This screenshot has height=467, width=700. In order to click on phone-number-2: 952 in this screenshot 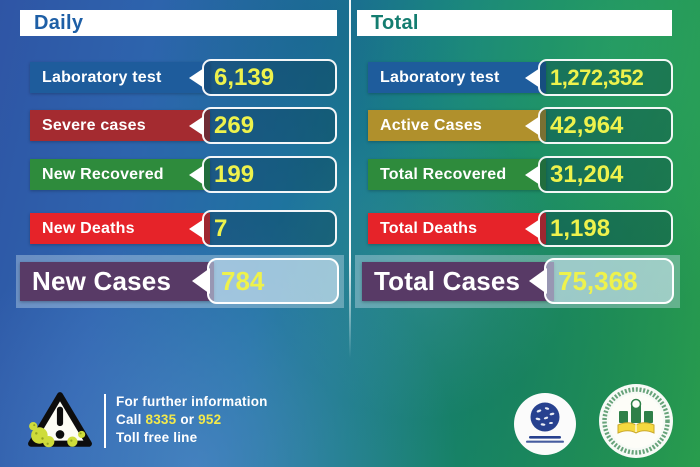, I will do `click(210, 419)`.